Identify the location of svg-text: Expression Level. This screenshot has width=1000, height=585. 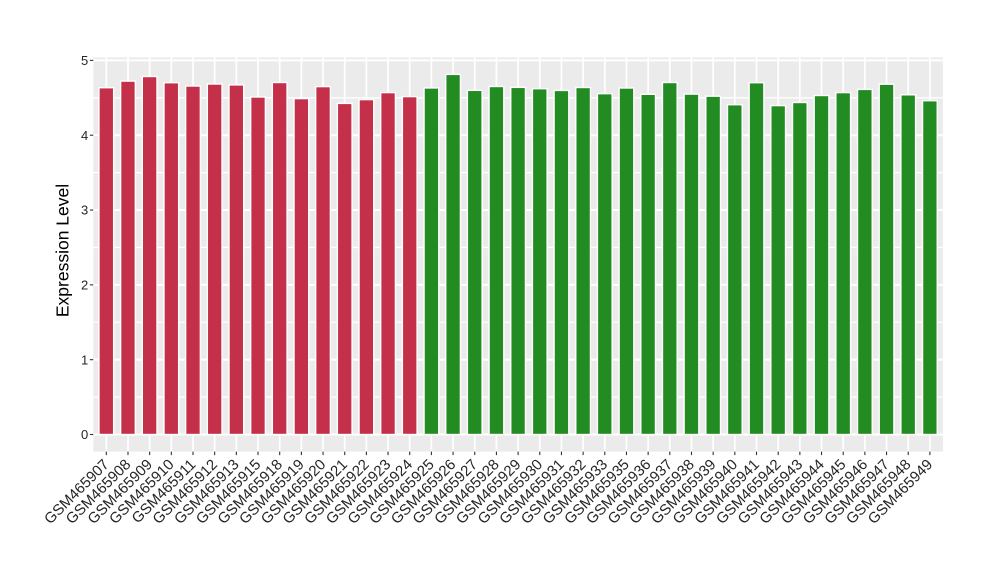
(62, 250).